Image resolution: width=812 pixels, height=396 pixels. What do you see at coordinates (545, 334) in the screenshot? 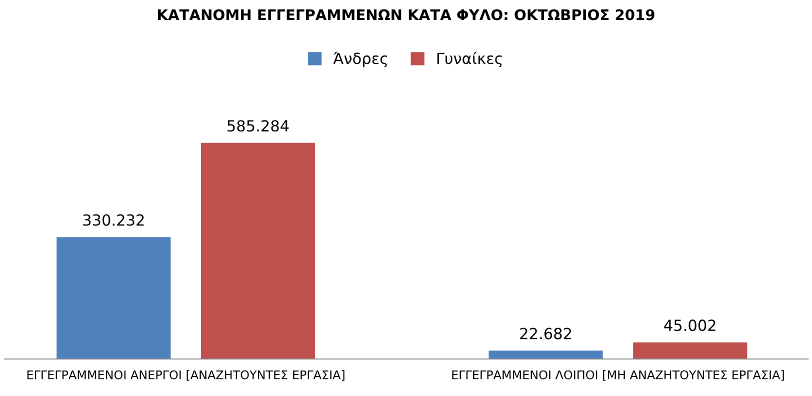
I see `data-label: 22.682` at bounding box center [545, 334].